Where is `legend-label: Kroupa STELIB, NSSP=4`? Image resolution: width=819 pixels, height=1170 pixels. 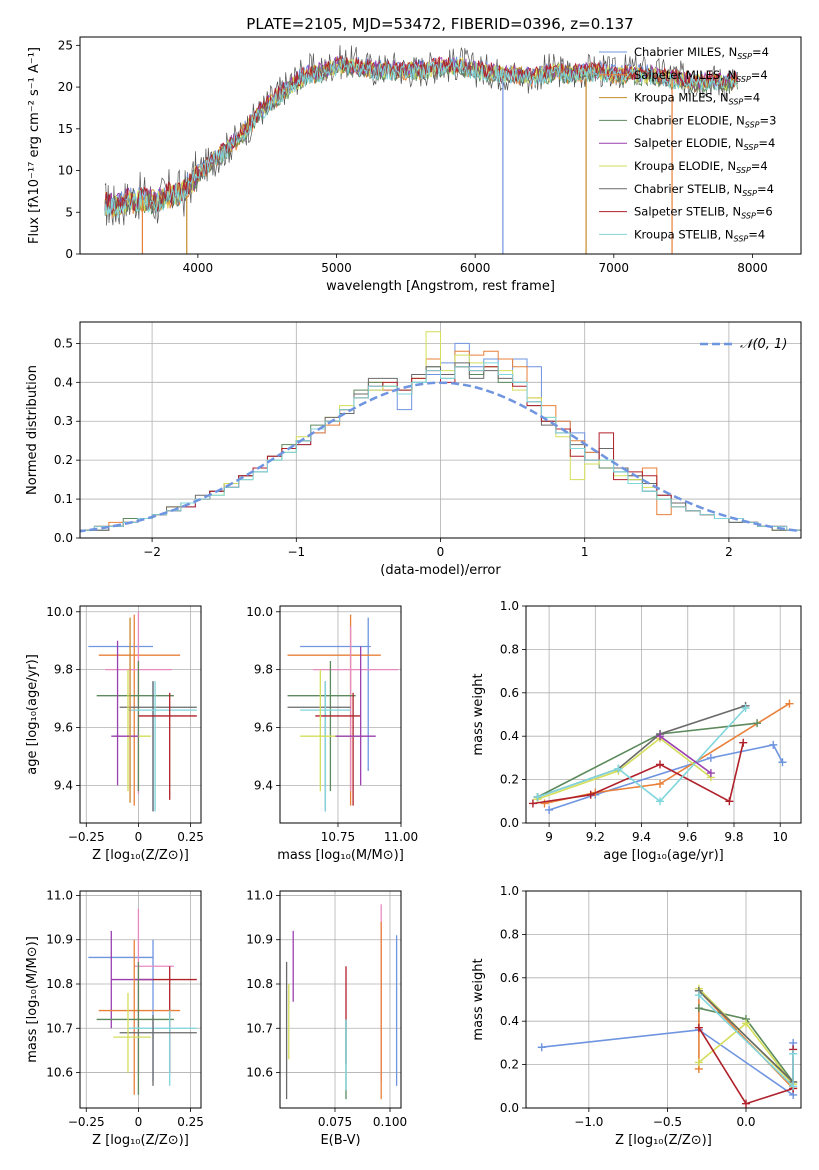 legend-label: Kroupa STELIB, NSSP=4 is located at coordinates (699, 235).